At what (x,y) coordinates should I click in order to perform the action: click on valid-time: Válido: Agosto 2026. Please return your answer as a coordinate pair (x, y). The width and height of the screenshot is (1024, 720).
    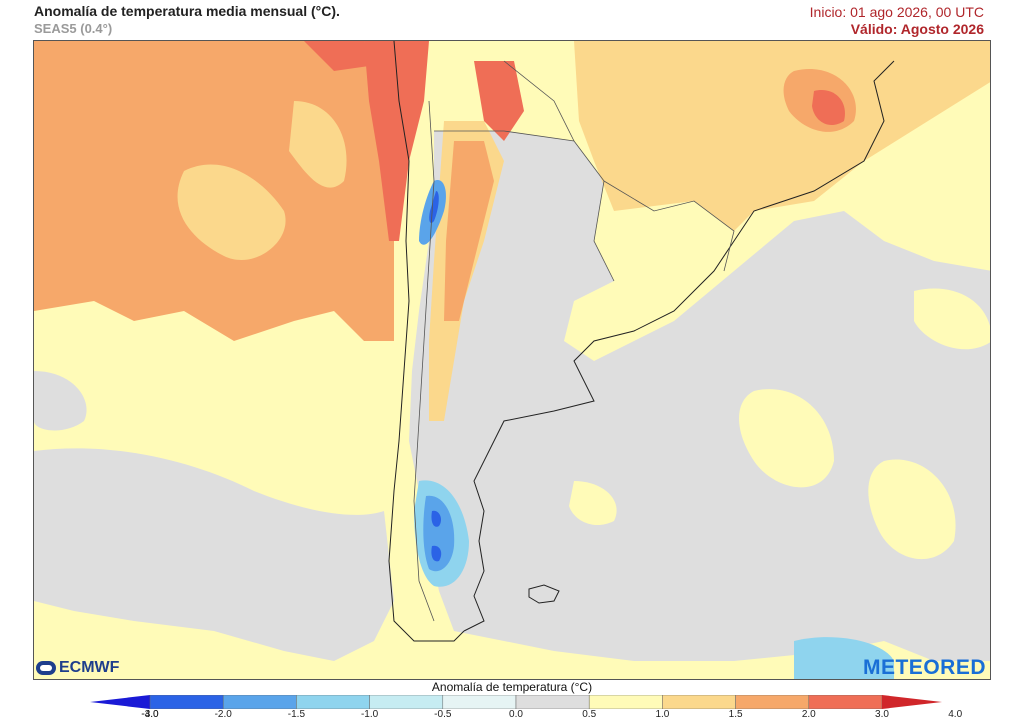
    Looking at the image, I should click on (917, 29).